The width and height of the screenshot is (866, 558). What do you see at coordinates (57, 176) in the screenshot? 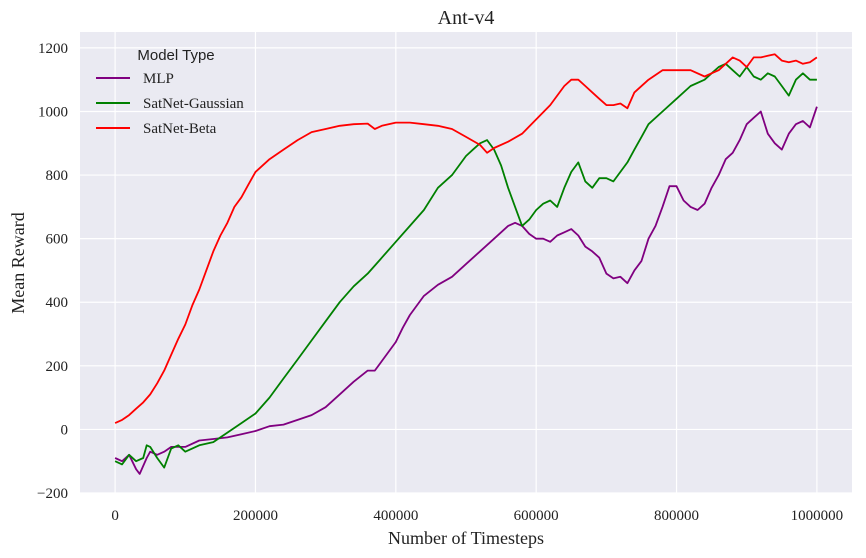
I see `y-tick-label: 800` at bounding box center [57, 176].